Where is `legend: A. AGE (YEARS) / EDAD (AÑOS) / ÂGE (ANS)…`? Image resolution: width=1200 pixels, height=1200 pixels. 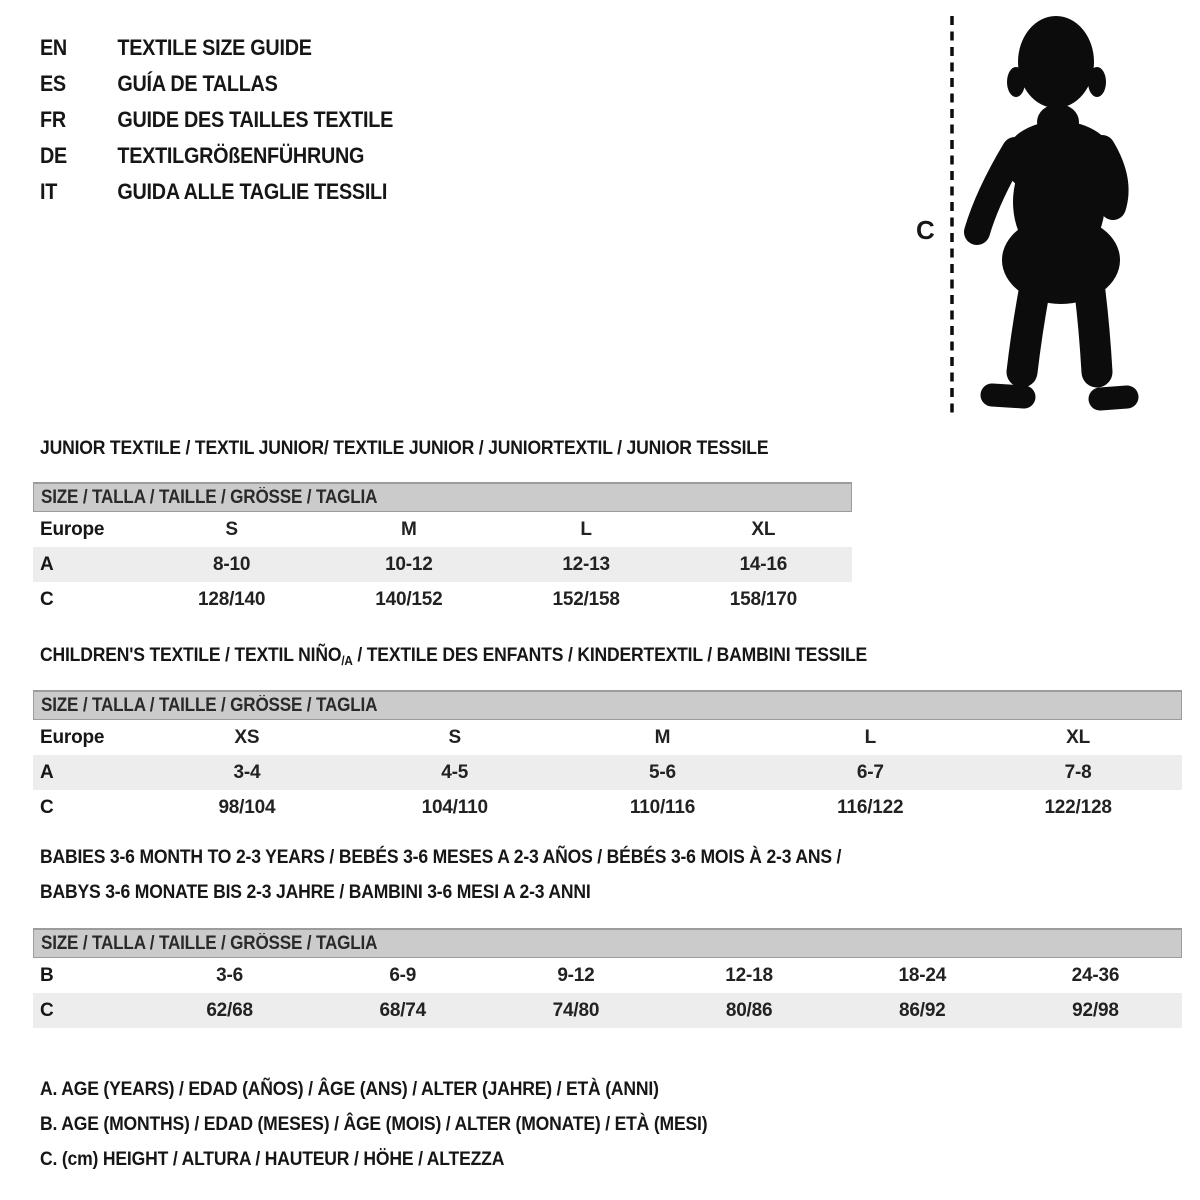 legend: A. AGE (YEARS) / EDAD (AÑOS) / ÂGE (ANS)… is located at coordinates (620, 1124).